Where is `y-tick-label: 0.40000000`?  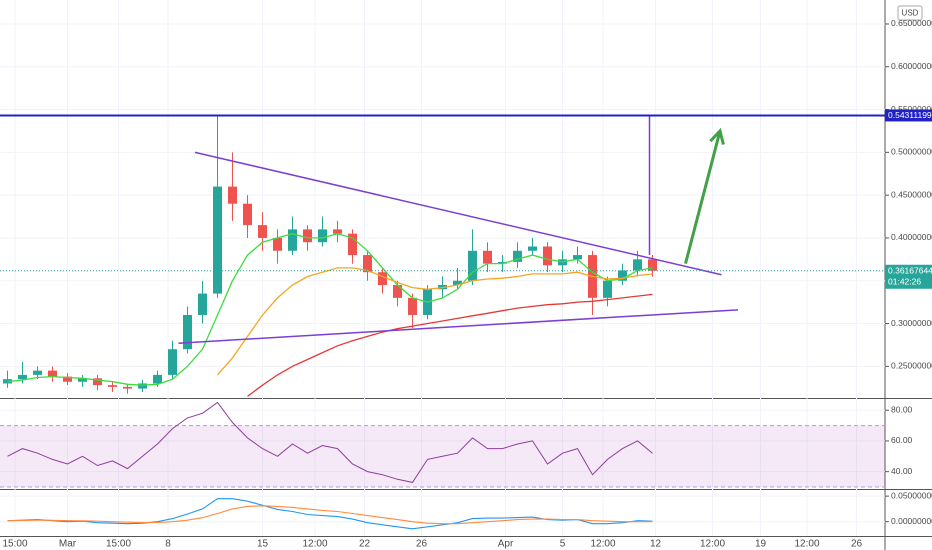 y-tick-label: 0.40000000 is located at coordinates (911, 237).